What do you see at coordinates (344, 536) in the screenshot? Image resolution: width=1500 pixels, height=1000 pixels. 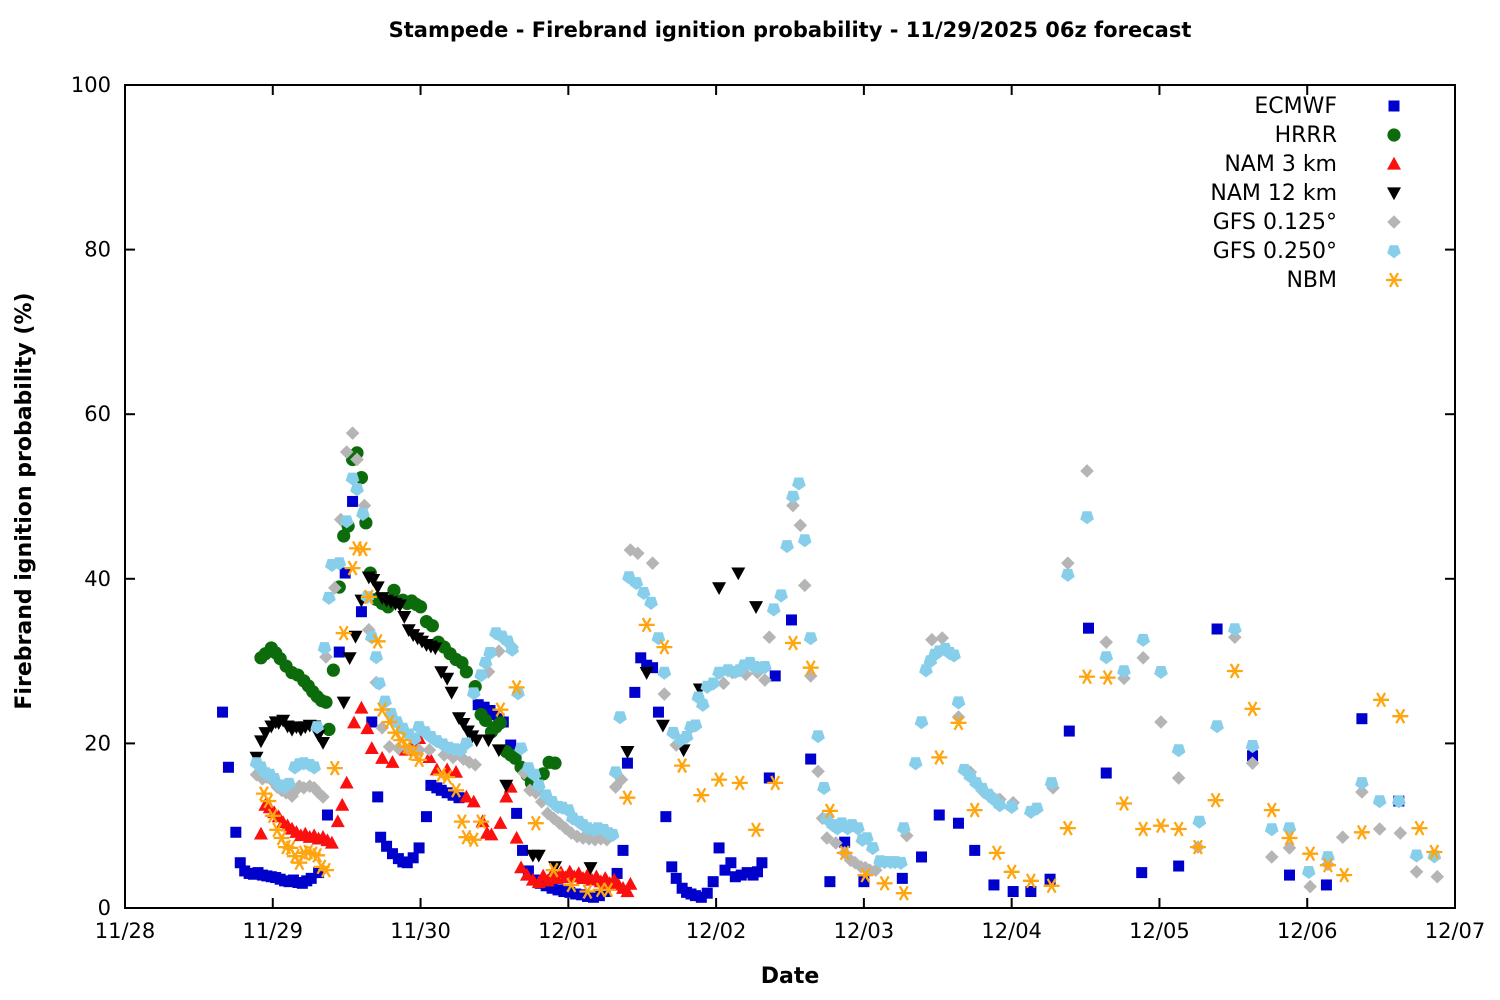 I see `data-point-hrrr` at bounding box center [344, 536].